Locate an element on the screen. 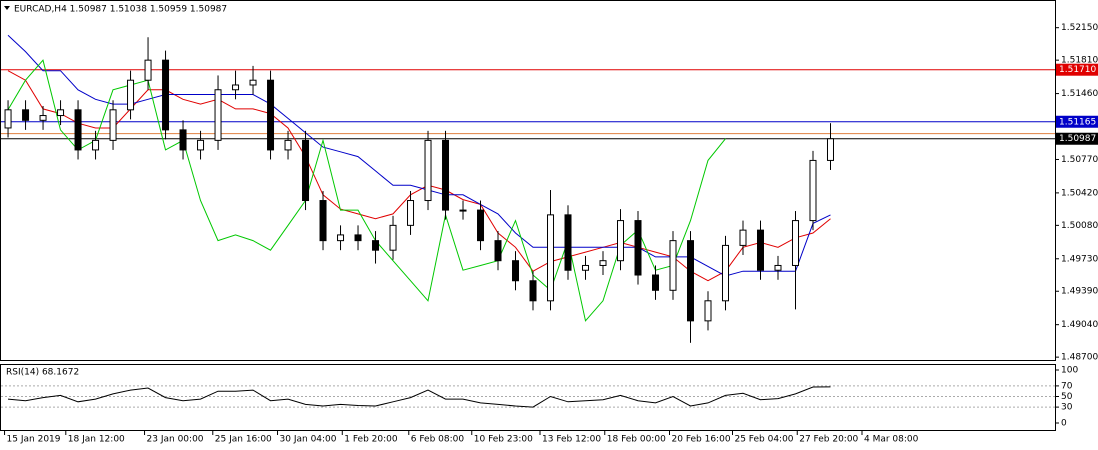  x-tick-label: 30 Jan 04:00 is located at coordinates (308, 440).